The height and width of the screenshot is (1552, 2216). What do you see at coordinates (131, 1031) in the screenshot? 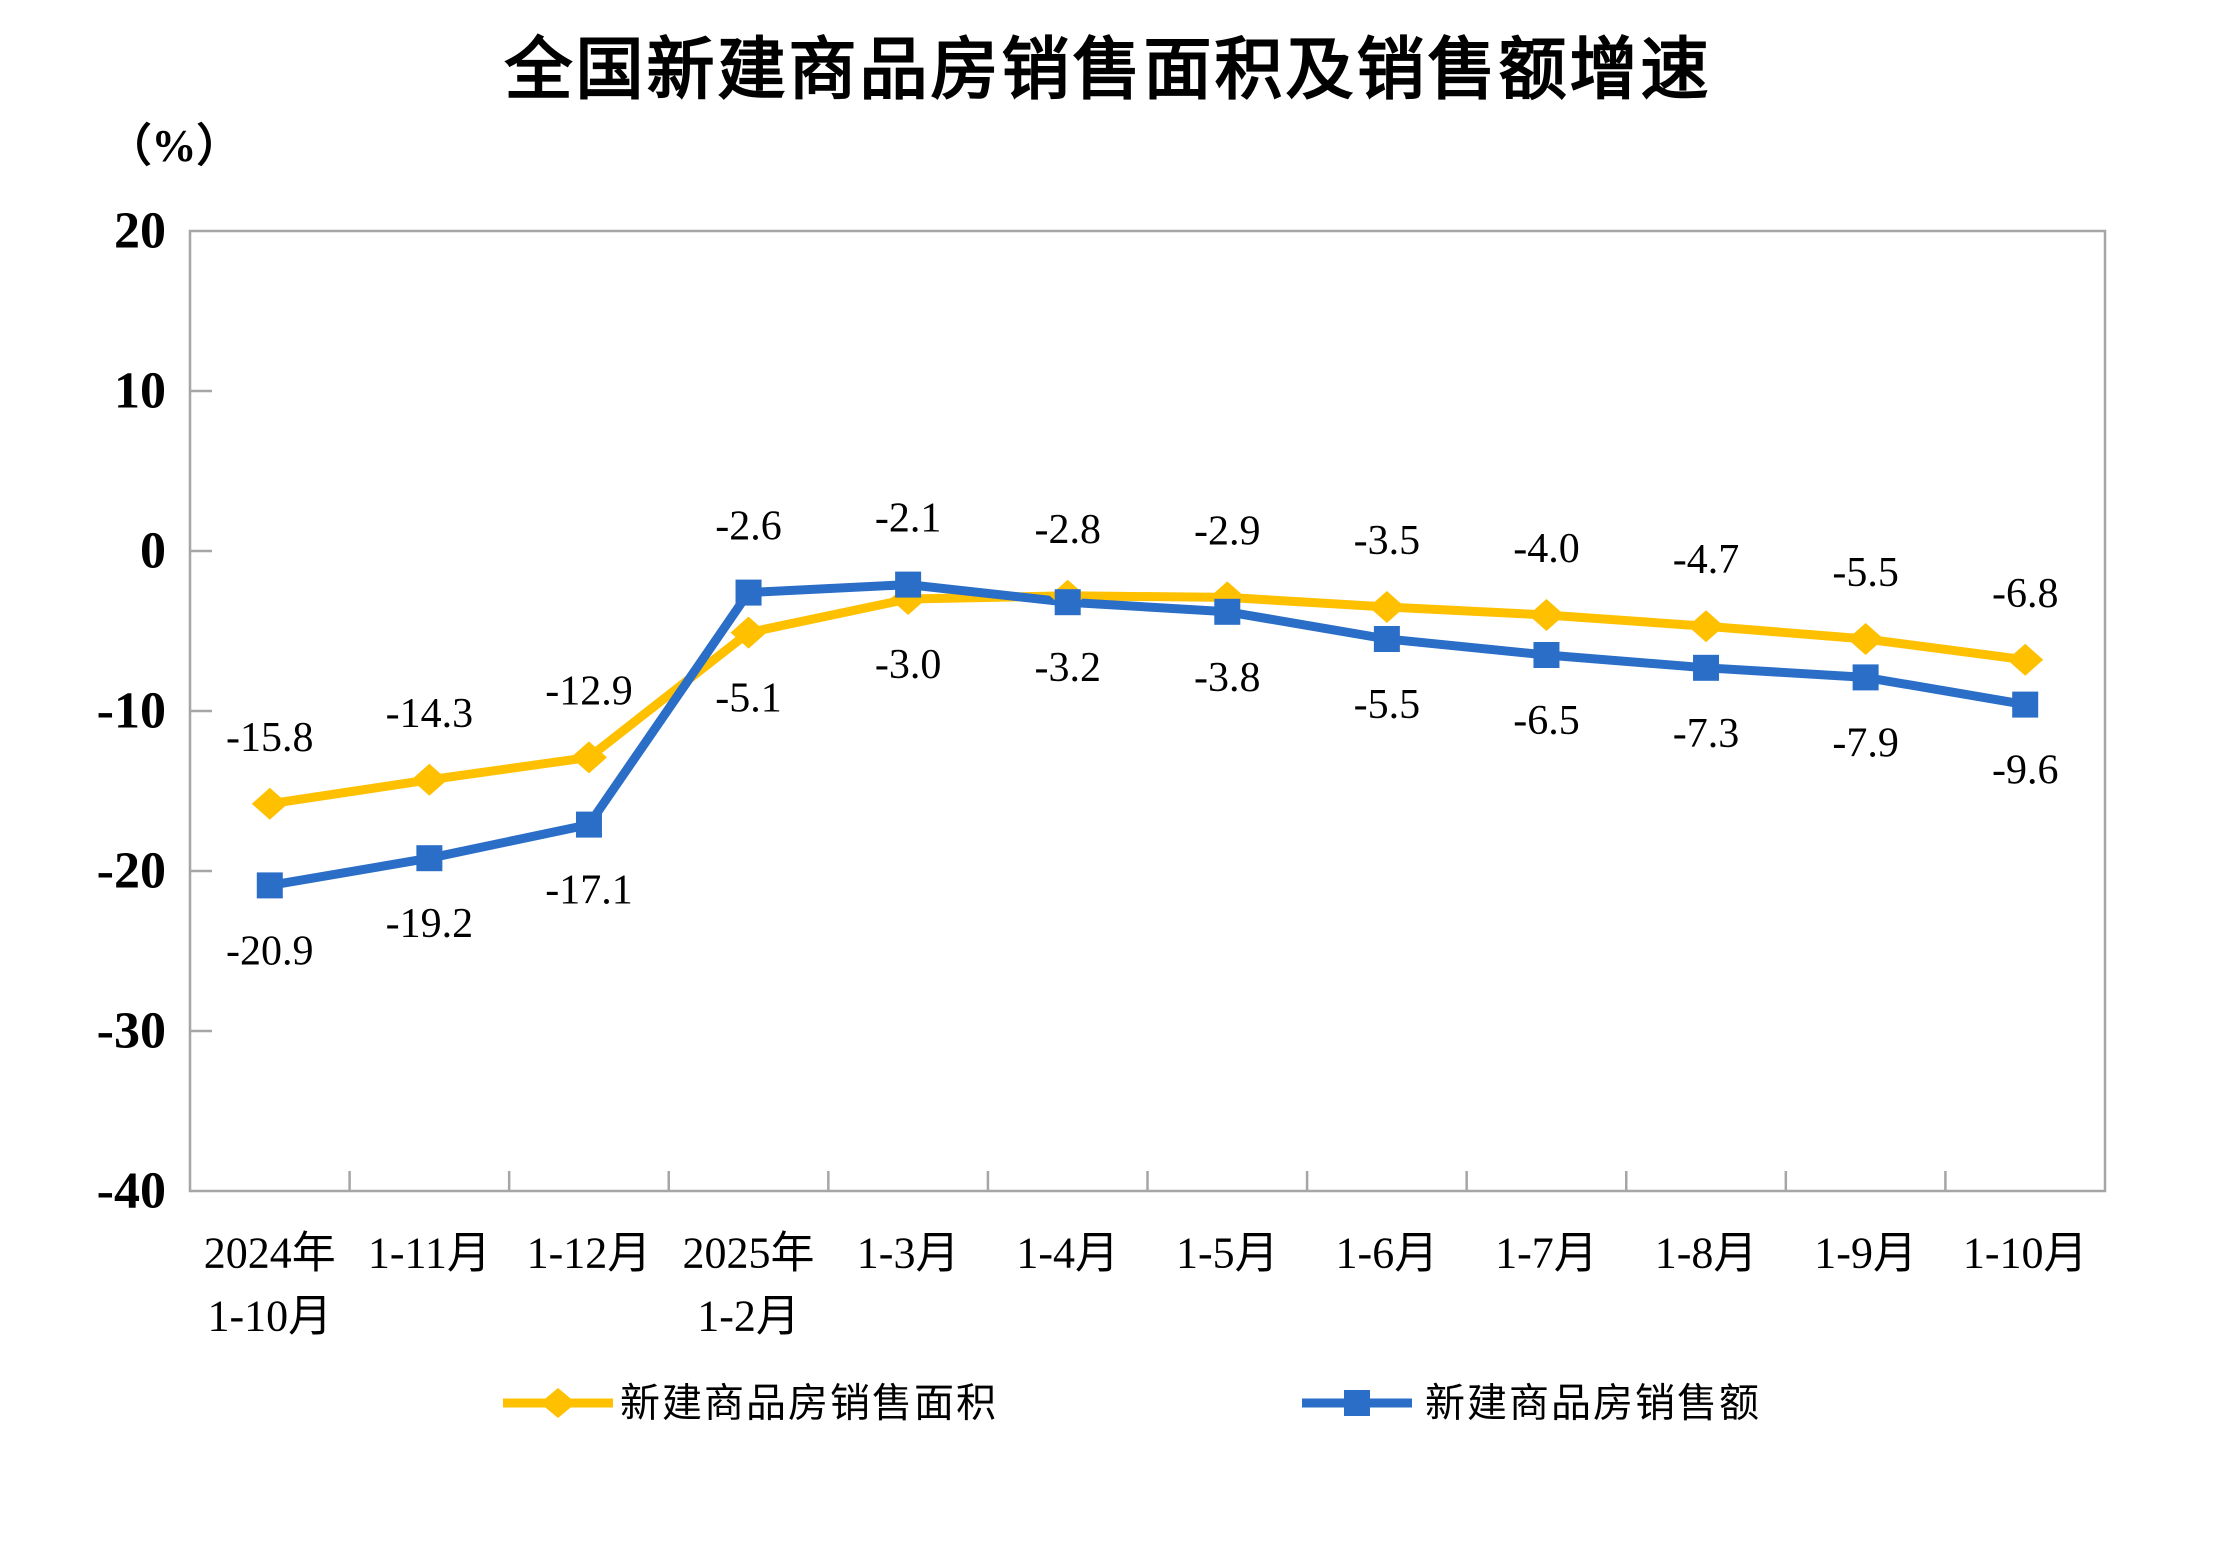
I see `y-axis-tick-label: -30` at bounding box center [131, 1031].